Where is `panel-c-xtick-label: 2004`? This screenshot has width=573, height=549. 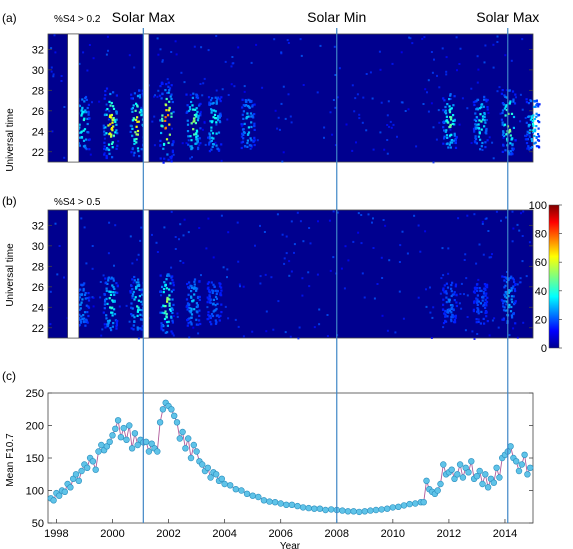
panel-c-xtick-label: 2004 is located at coordinates (224, 534).